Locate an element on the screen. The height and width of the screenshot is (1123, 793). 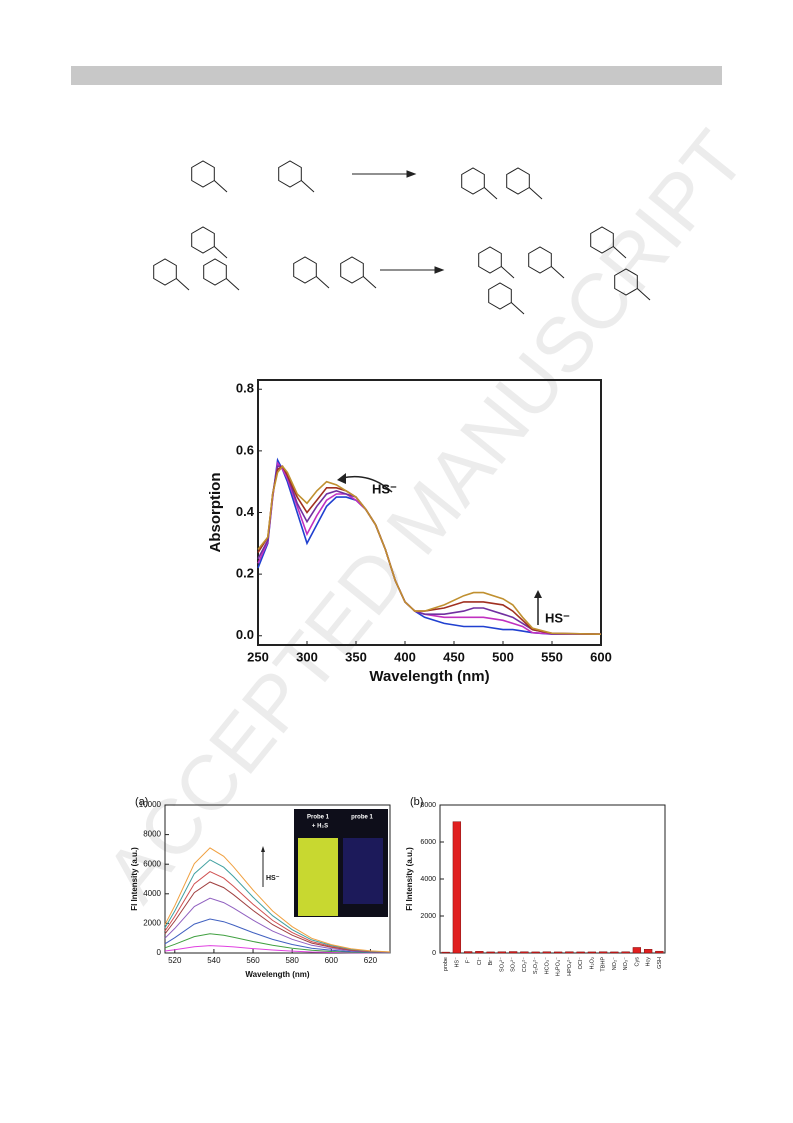
y-tick-label: 0.0 is located at coordinates (245, 634).